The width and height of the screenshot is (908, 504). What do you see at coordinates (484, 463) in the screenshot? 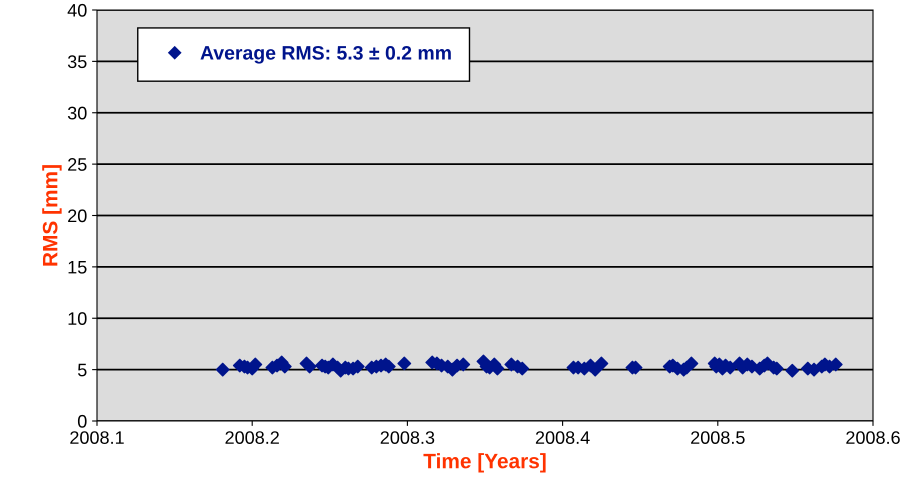
I see `x-axis-title: Time [Years]` at bounding box center [484, 463].